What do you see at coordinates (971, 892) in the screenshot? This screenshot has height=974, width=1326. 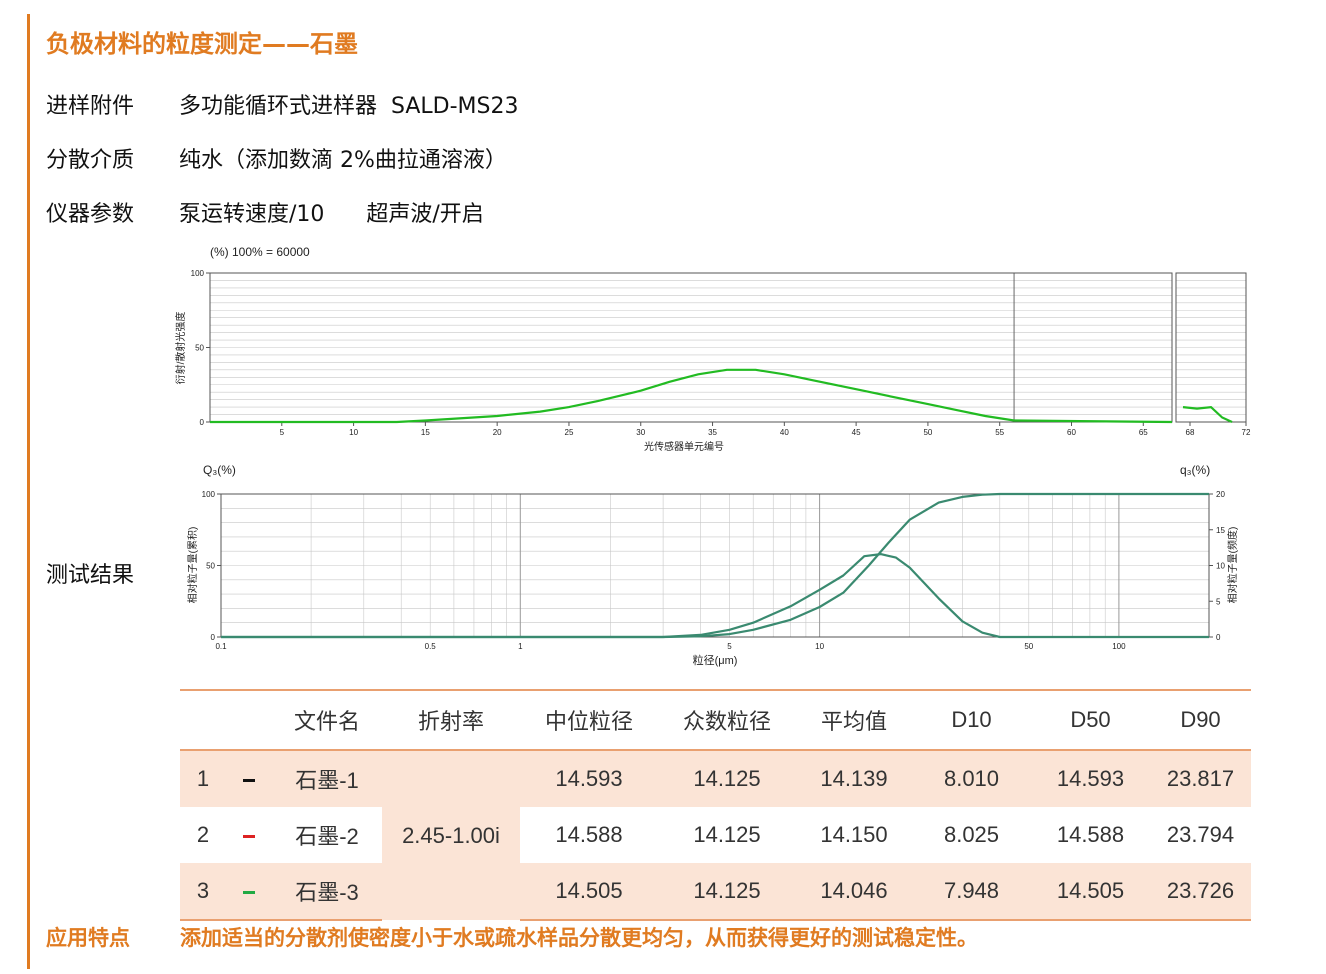 I see `d10-value: 7.948` at bounding box center [971, 892].